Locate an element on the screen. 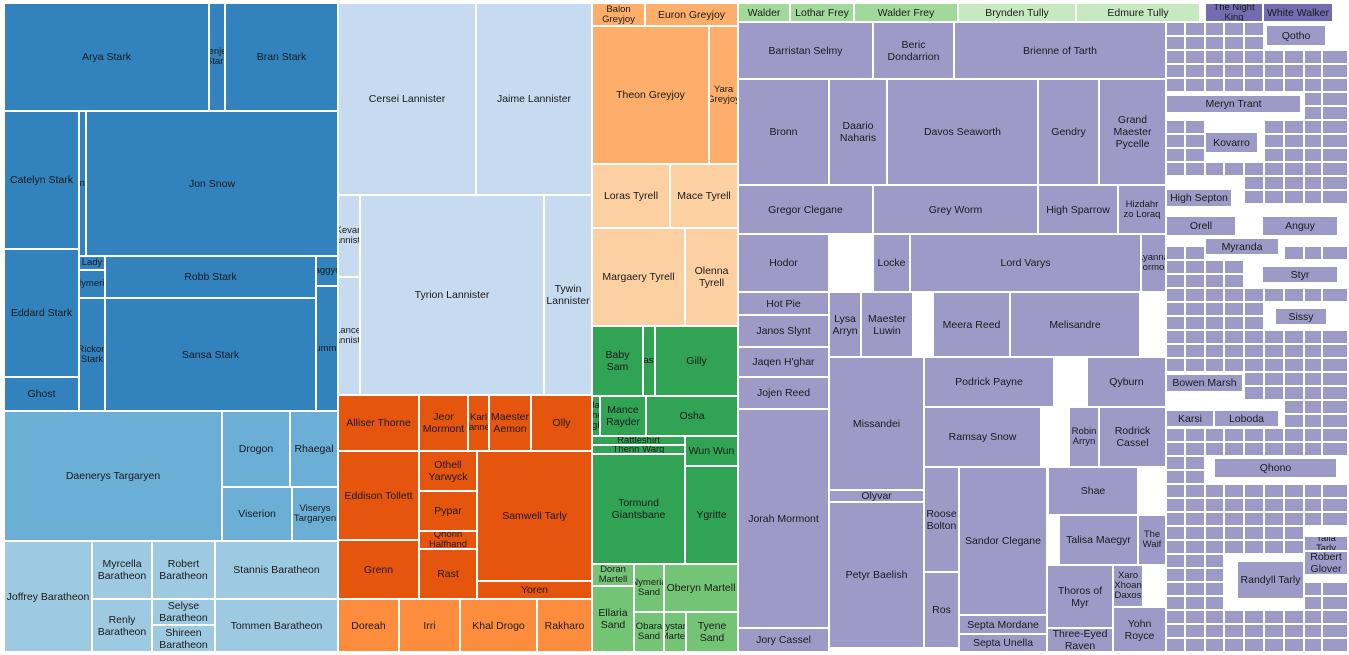  treemap-cell-shae: Shae is located at coordinates (1093, 491).